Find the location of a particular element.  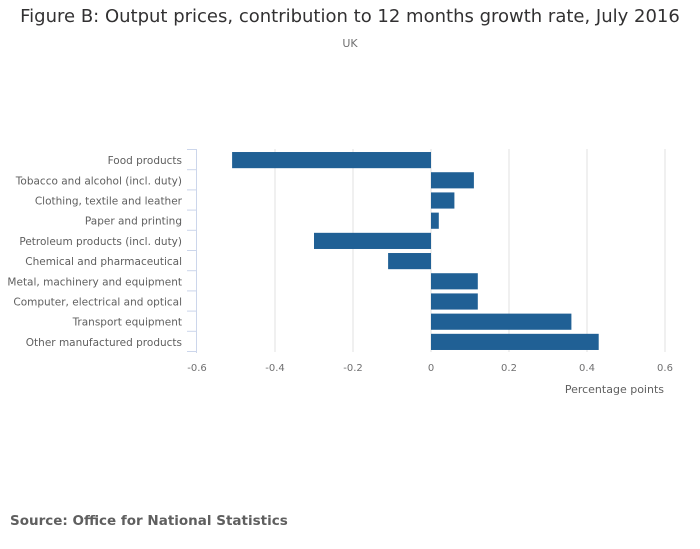

category-label: Food products is located at coordinates (145, 161).